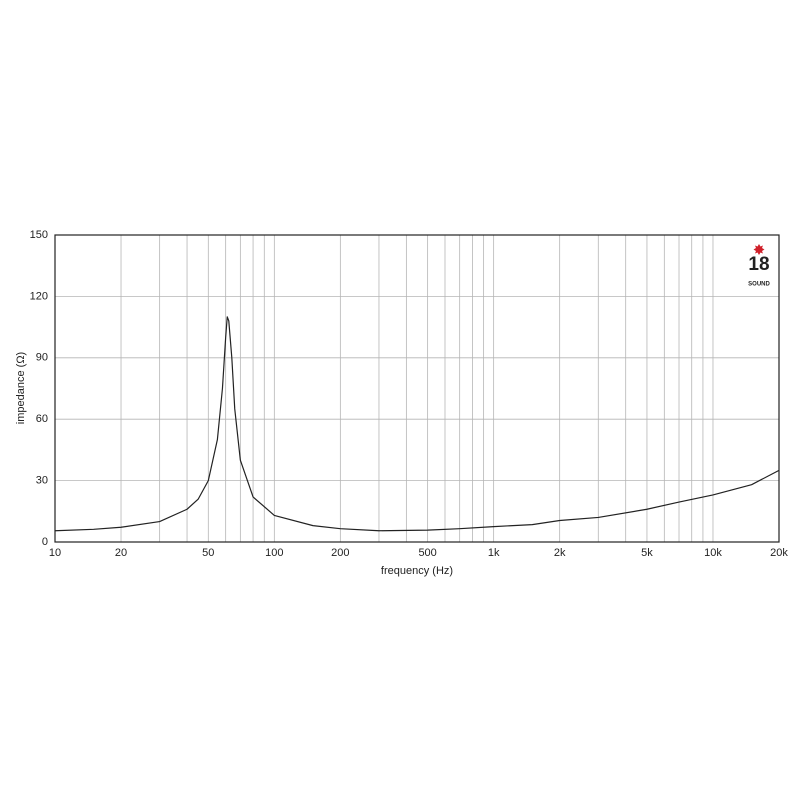 This screenshot has height=800, width=800. What do you see at coordinates (427, 553) in the screenshot?
I see `x-tick-label: 500` at bounding box center [427, 553].